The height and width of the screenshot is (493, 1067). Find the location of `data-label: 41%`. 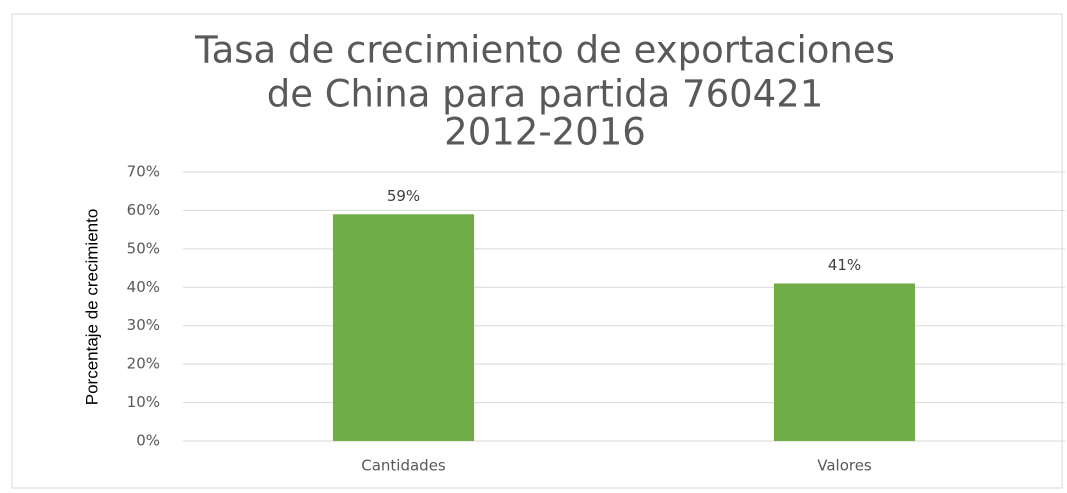

data-label: 41% is located at coordinates (844, 265).